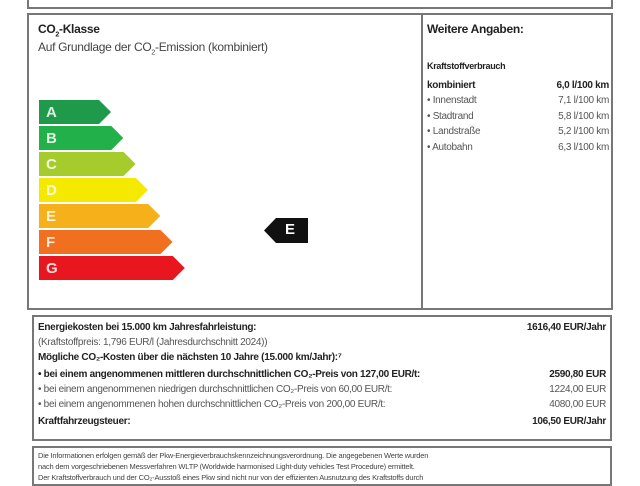 The height and width of the screenshot is (486, 640). What do you see at coordinates (452, 100) in the screenshot?
I see `consumption-label: • Innenstadt` at bounding box center [452, 100].